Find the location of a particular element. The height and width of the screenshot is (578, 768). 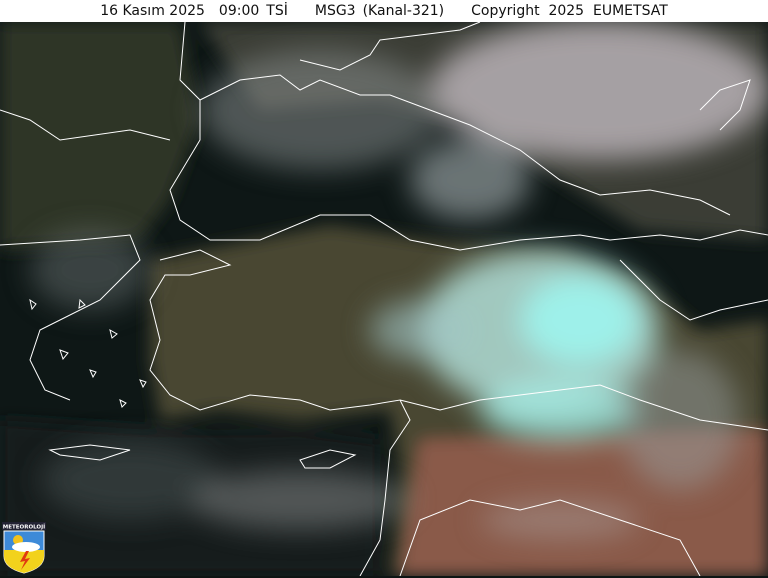

time-label: 09:00 is located at coordinates (239, 11).